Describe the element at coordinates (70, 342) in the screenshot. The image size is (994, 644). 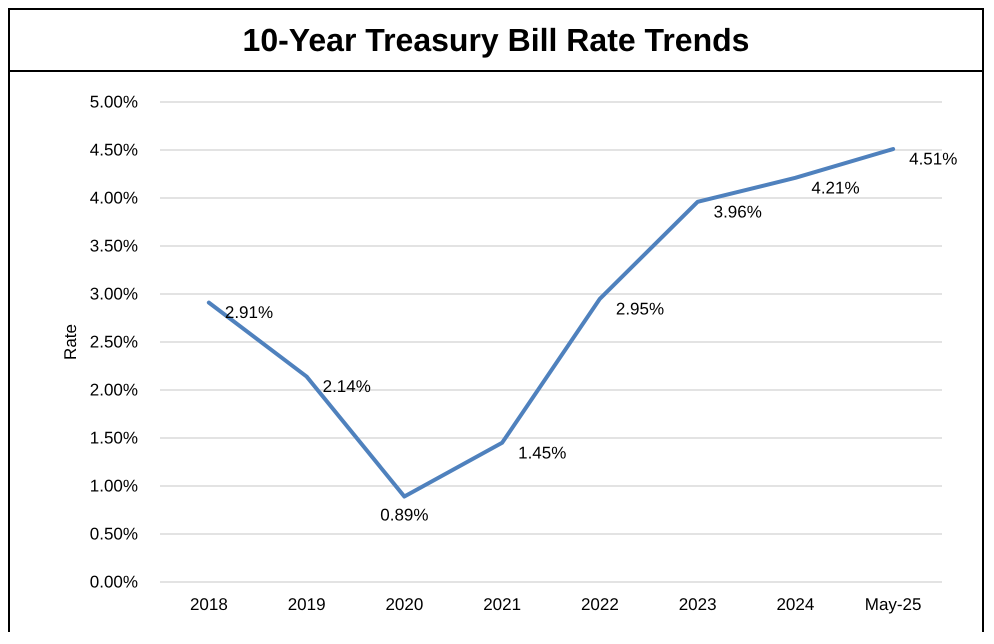
I see `y-axis-title: Rate` at that location.